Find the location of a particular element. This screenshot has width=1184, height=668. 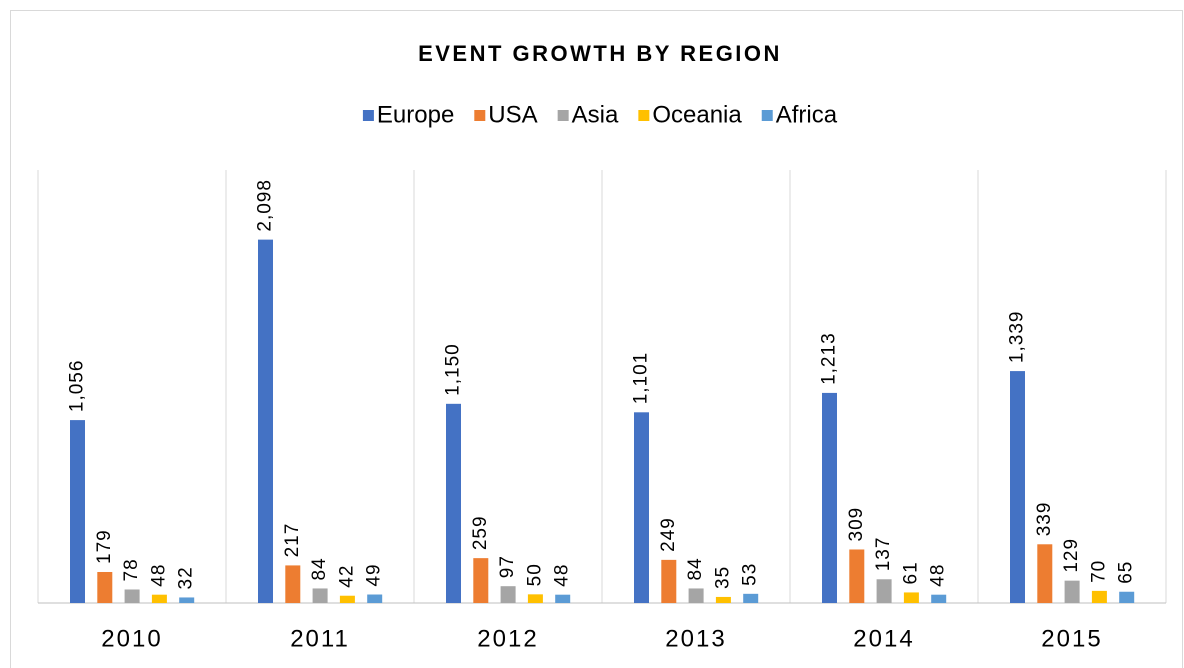

data-label: 1,213 is located at coordinates (829, 358).